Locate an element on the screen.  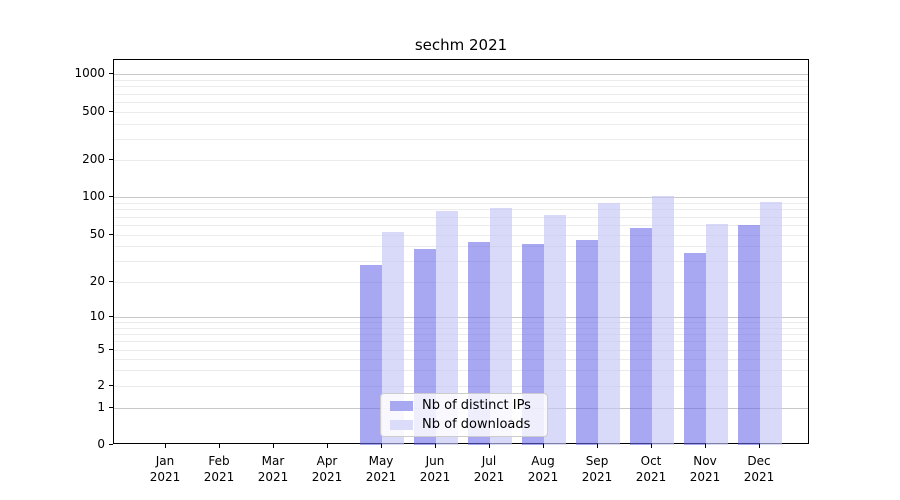
x-tick-label-feb-2021: Feb 2021 is located at coordinates (219, 469).